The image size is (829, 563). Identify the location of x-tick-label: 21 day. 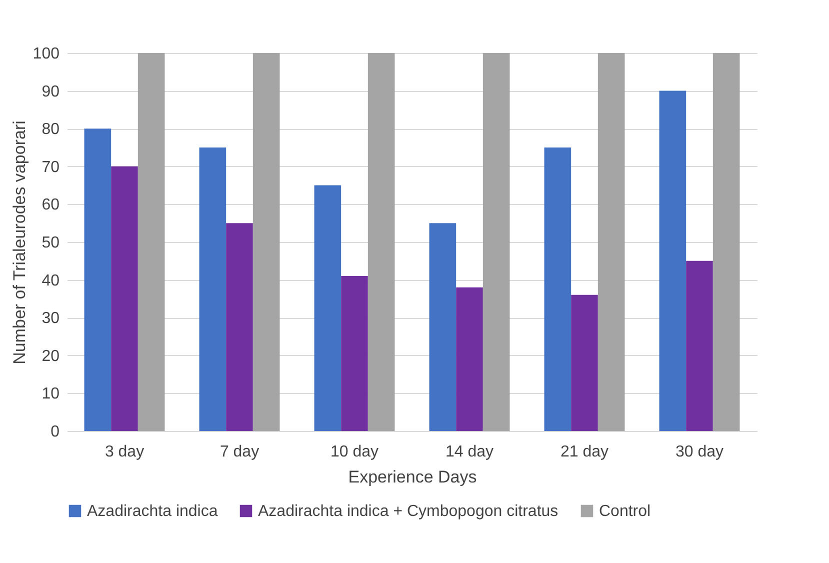
(584, 452).